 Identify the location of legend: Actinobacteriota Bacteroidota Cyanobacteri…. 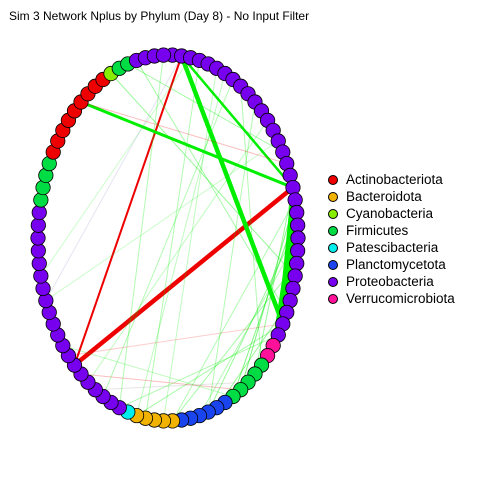
(391, 239).